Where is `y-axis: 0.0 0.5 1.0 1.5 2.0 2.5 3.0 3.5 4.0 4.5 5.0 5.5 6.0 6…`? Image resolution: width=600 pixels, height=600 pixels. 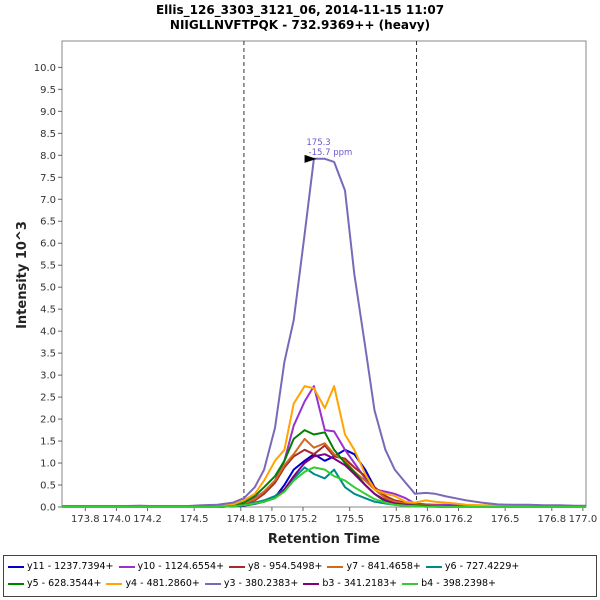
y-axis: 0.0 0.5 1.0 1.5 2.0 2.5 3.0 3.5 4.0 4.5 5.0 5.5 6.0 6… is located at coordinates (48, 288).